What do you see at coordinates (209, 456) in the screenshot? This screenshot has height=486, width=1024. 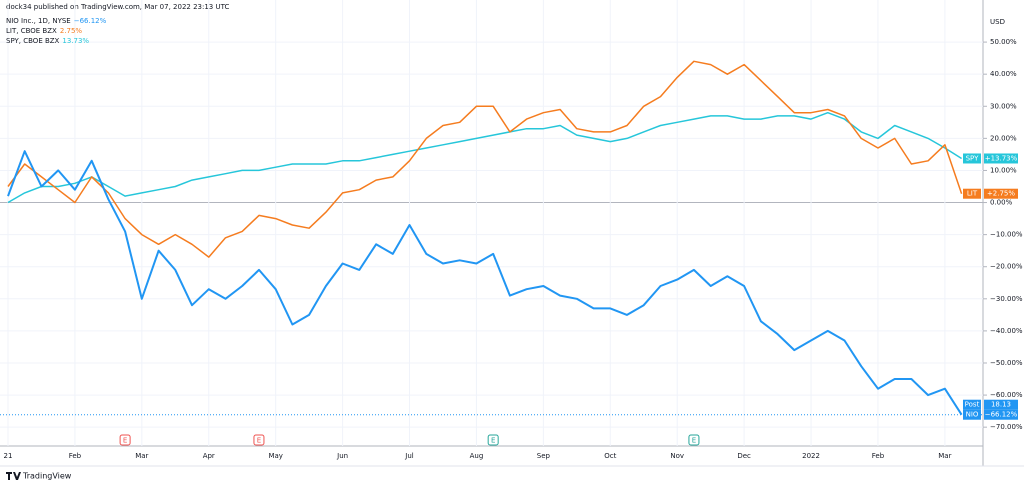 I see `x-tick-label: Apr` at bounding box center [209, 456].